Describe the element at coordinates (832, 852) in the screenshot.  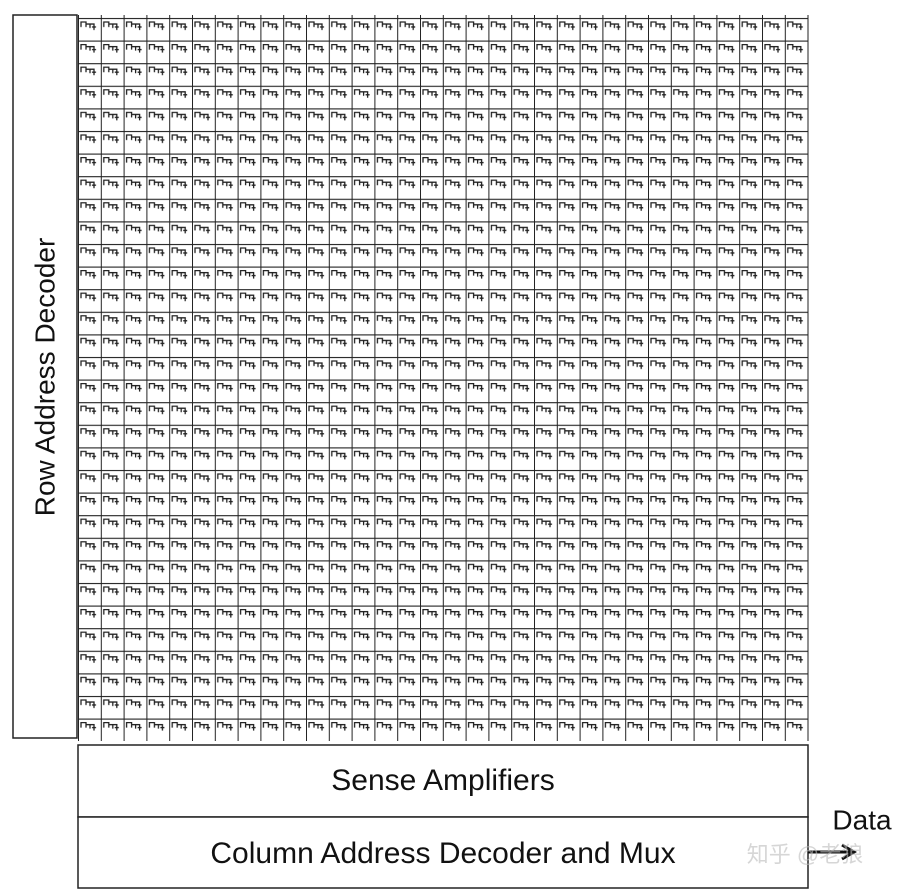
I see `data-arrow` at that location.